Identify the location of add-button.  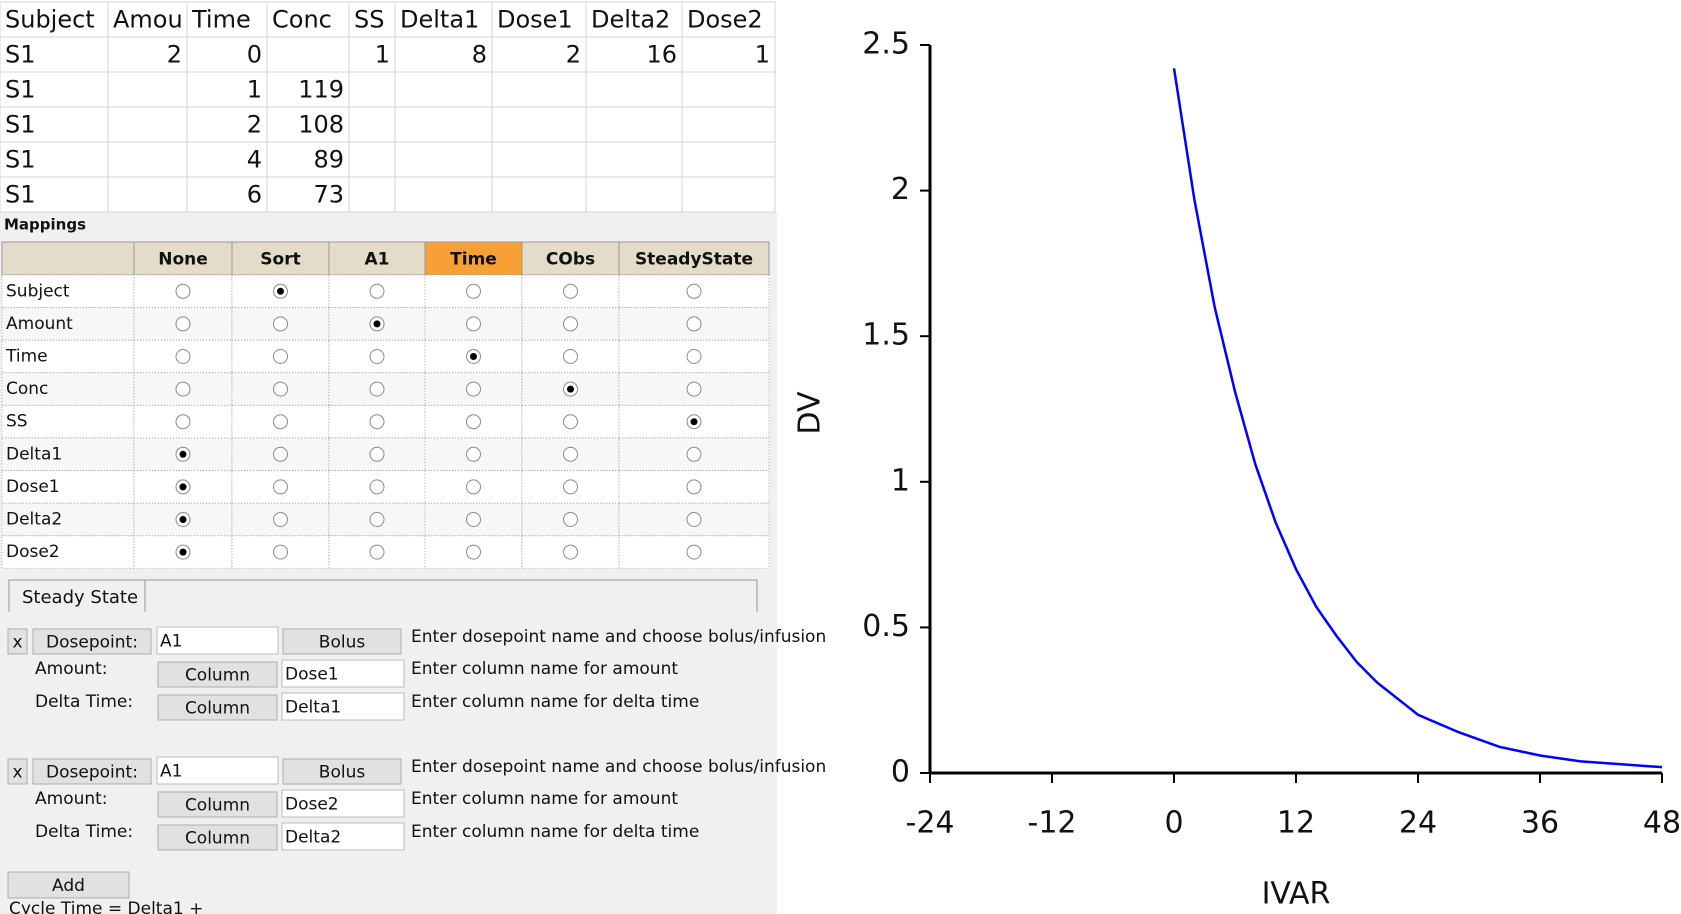
(68, 885).